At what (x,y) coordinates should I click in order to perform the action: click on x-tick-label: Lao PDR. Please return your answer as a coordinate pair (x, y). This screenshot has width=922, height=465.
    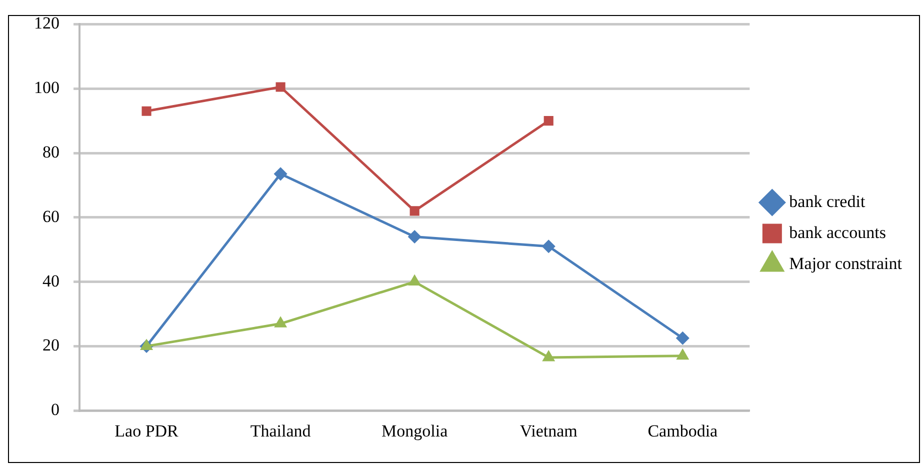
    Looking at the image, I should click on (147, 430).